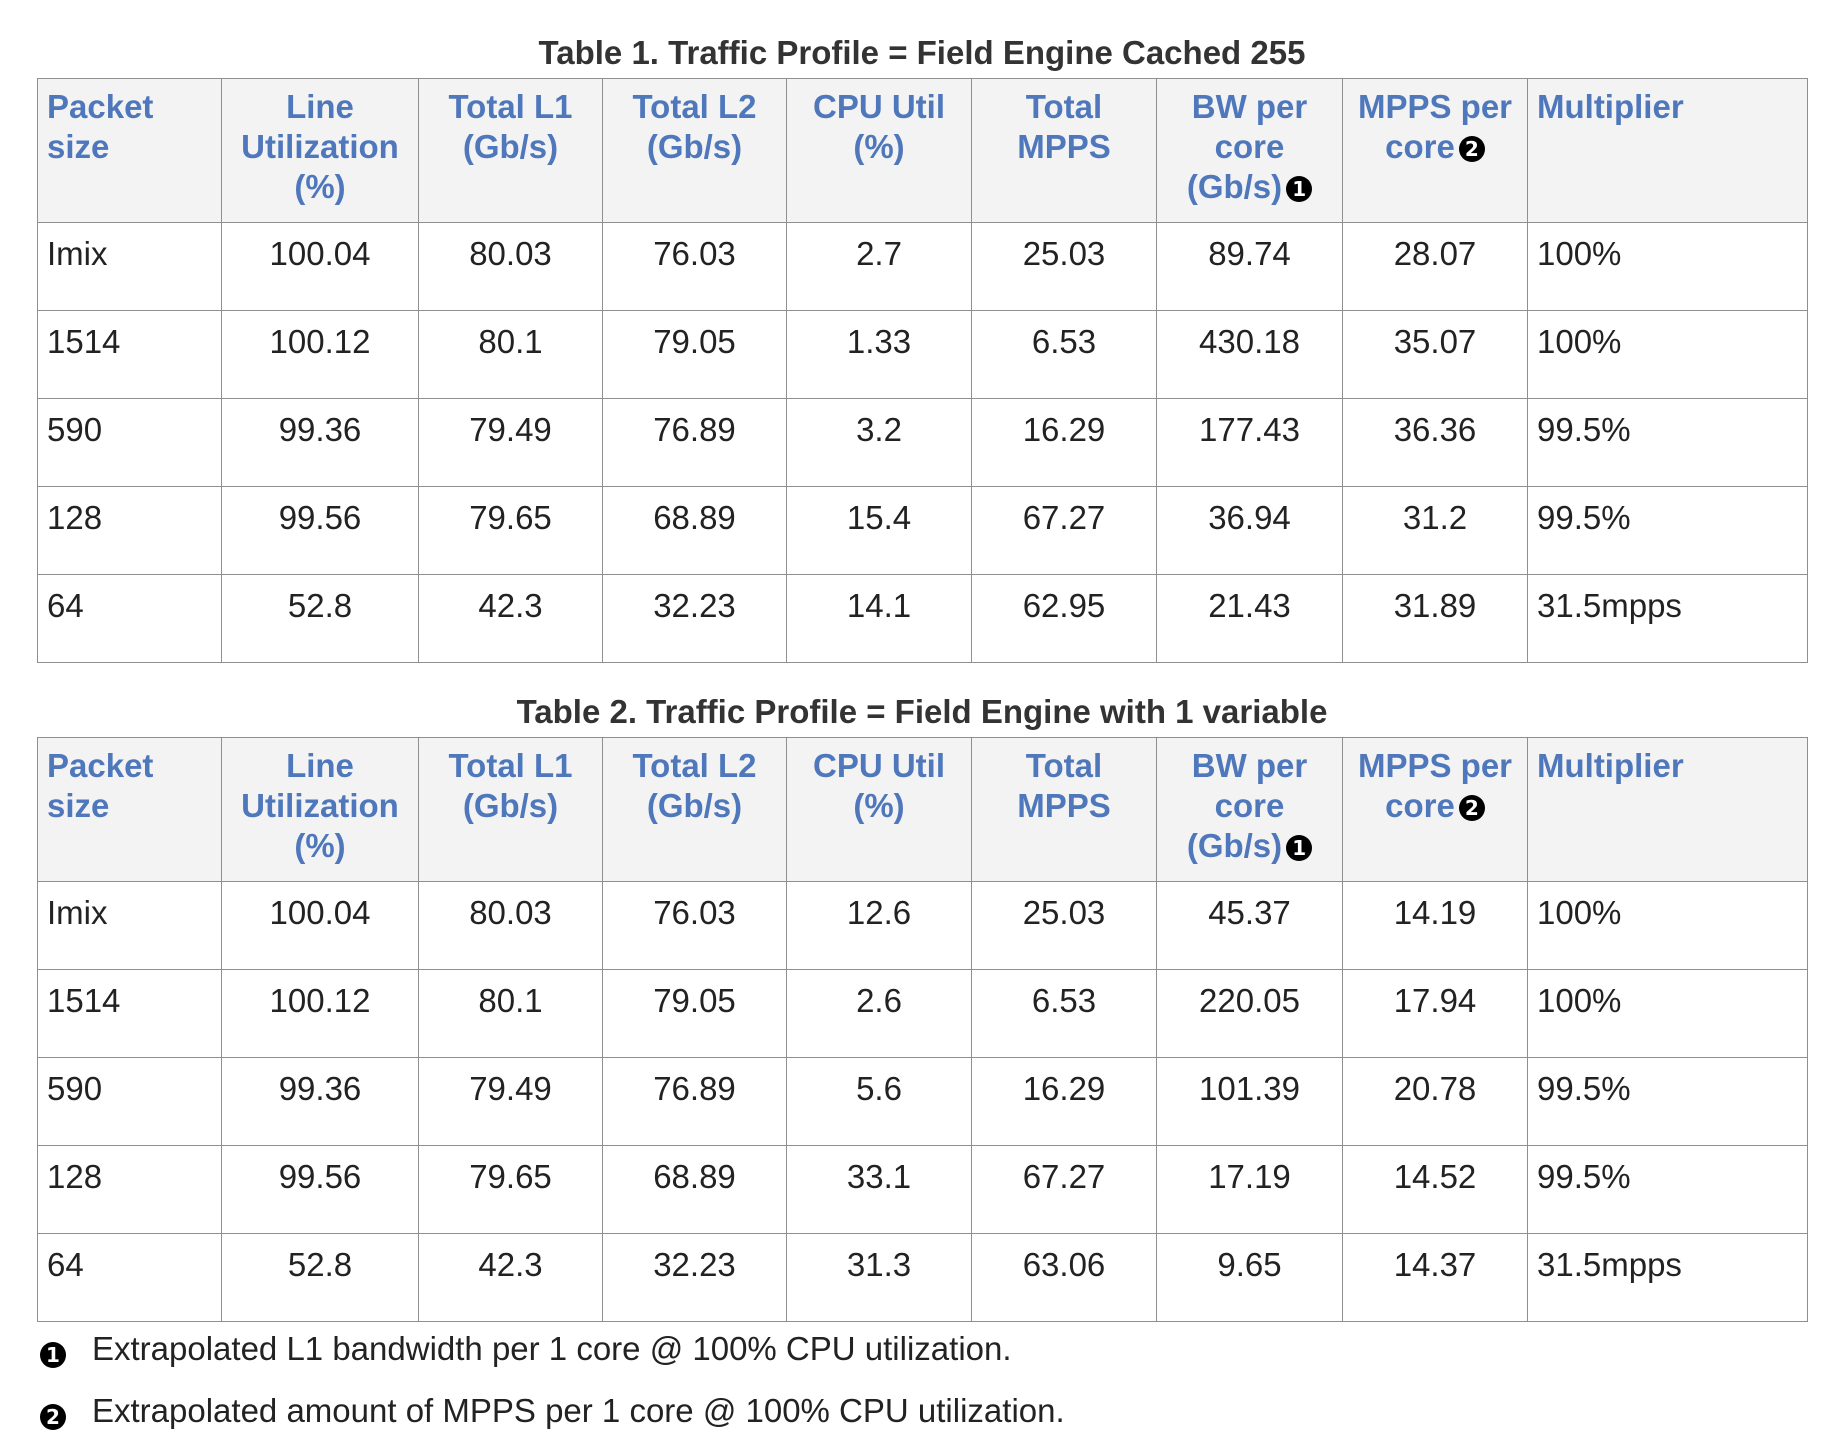  What do you see at coordinates (1435, 354) in the screenshot?
I see `table-cell: 35.07` at bounding box center [1435, 354].